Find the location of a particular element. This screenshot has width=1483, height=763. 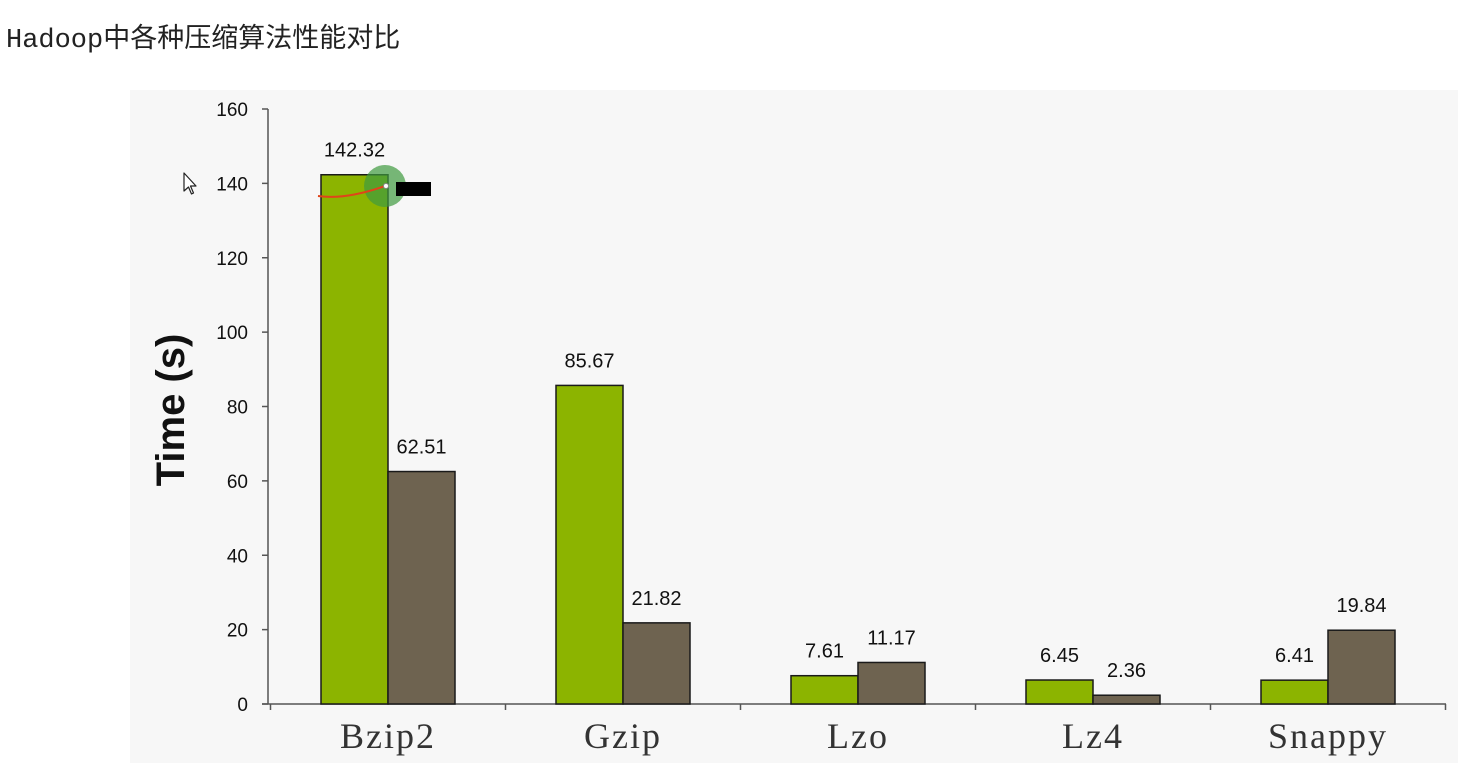

data-label: 2.36 is located at coordinates (1126, 671).